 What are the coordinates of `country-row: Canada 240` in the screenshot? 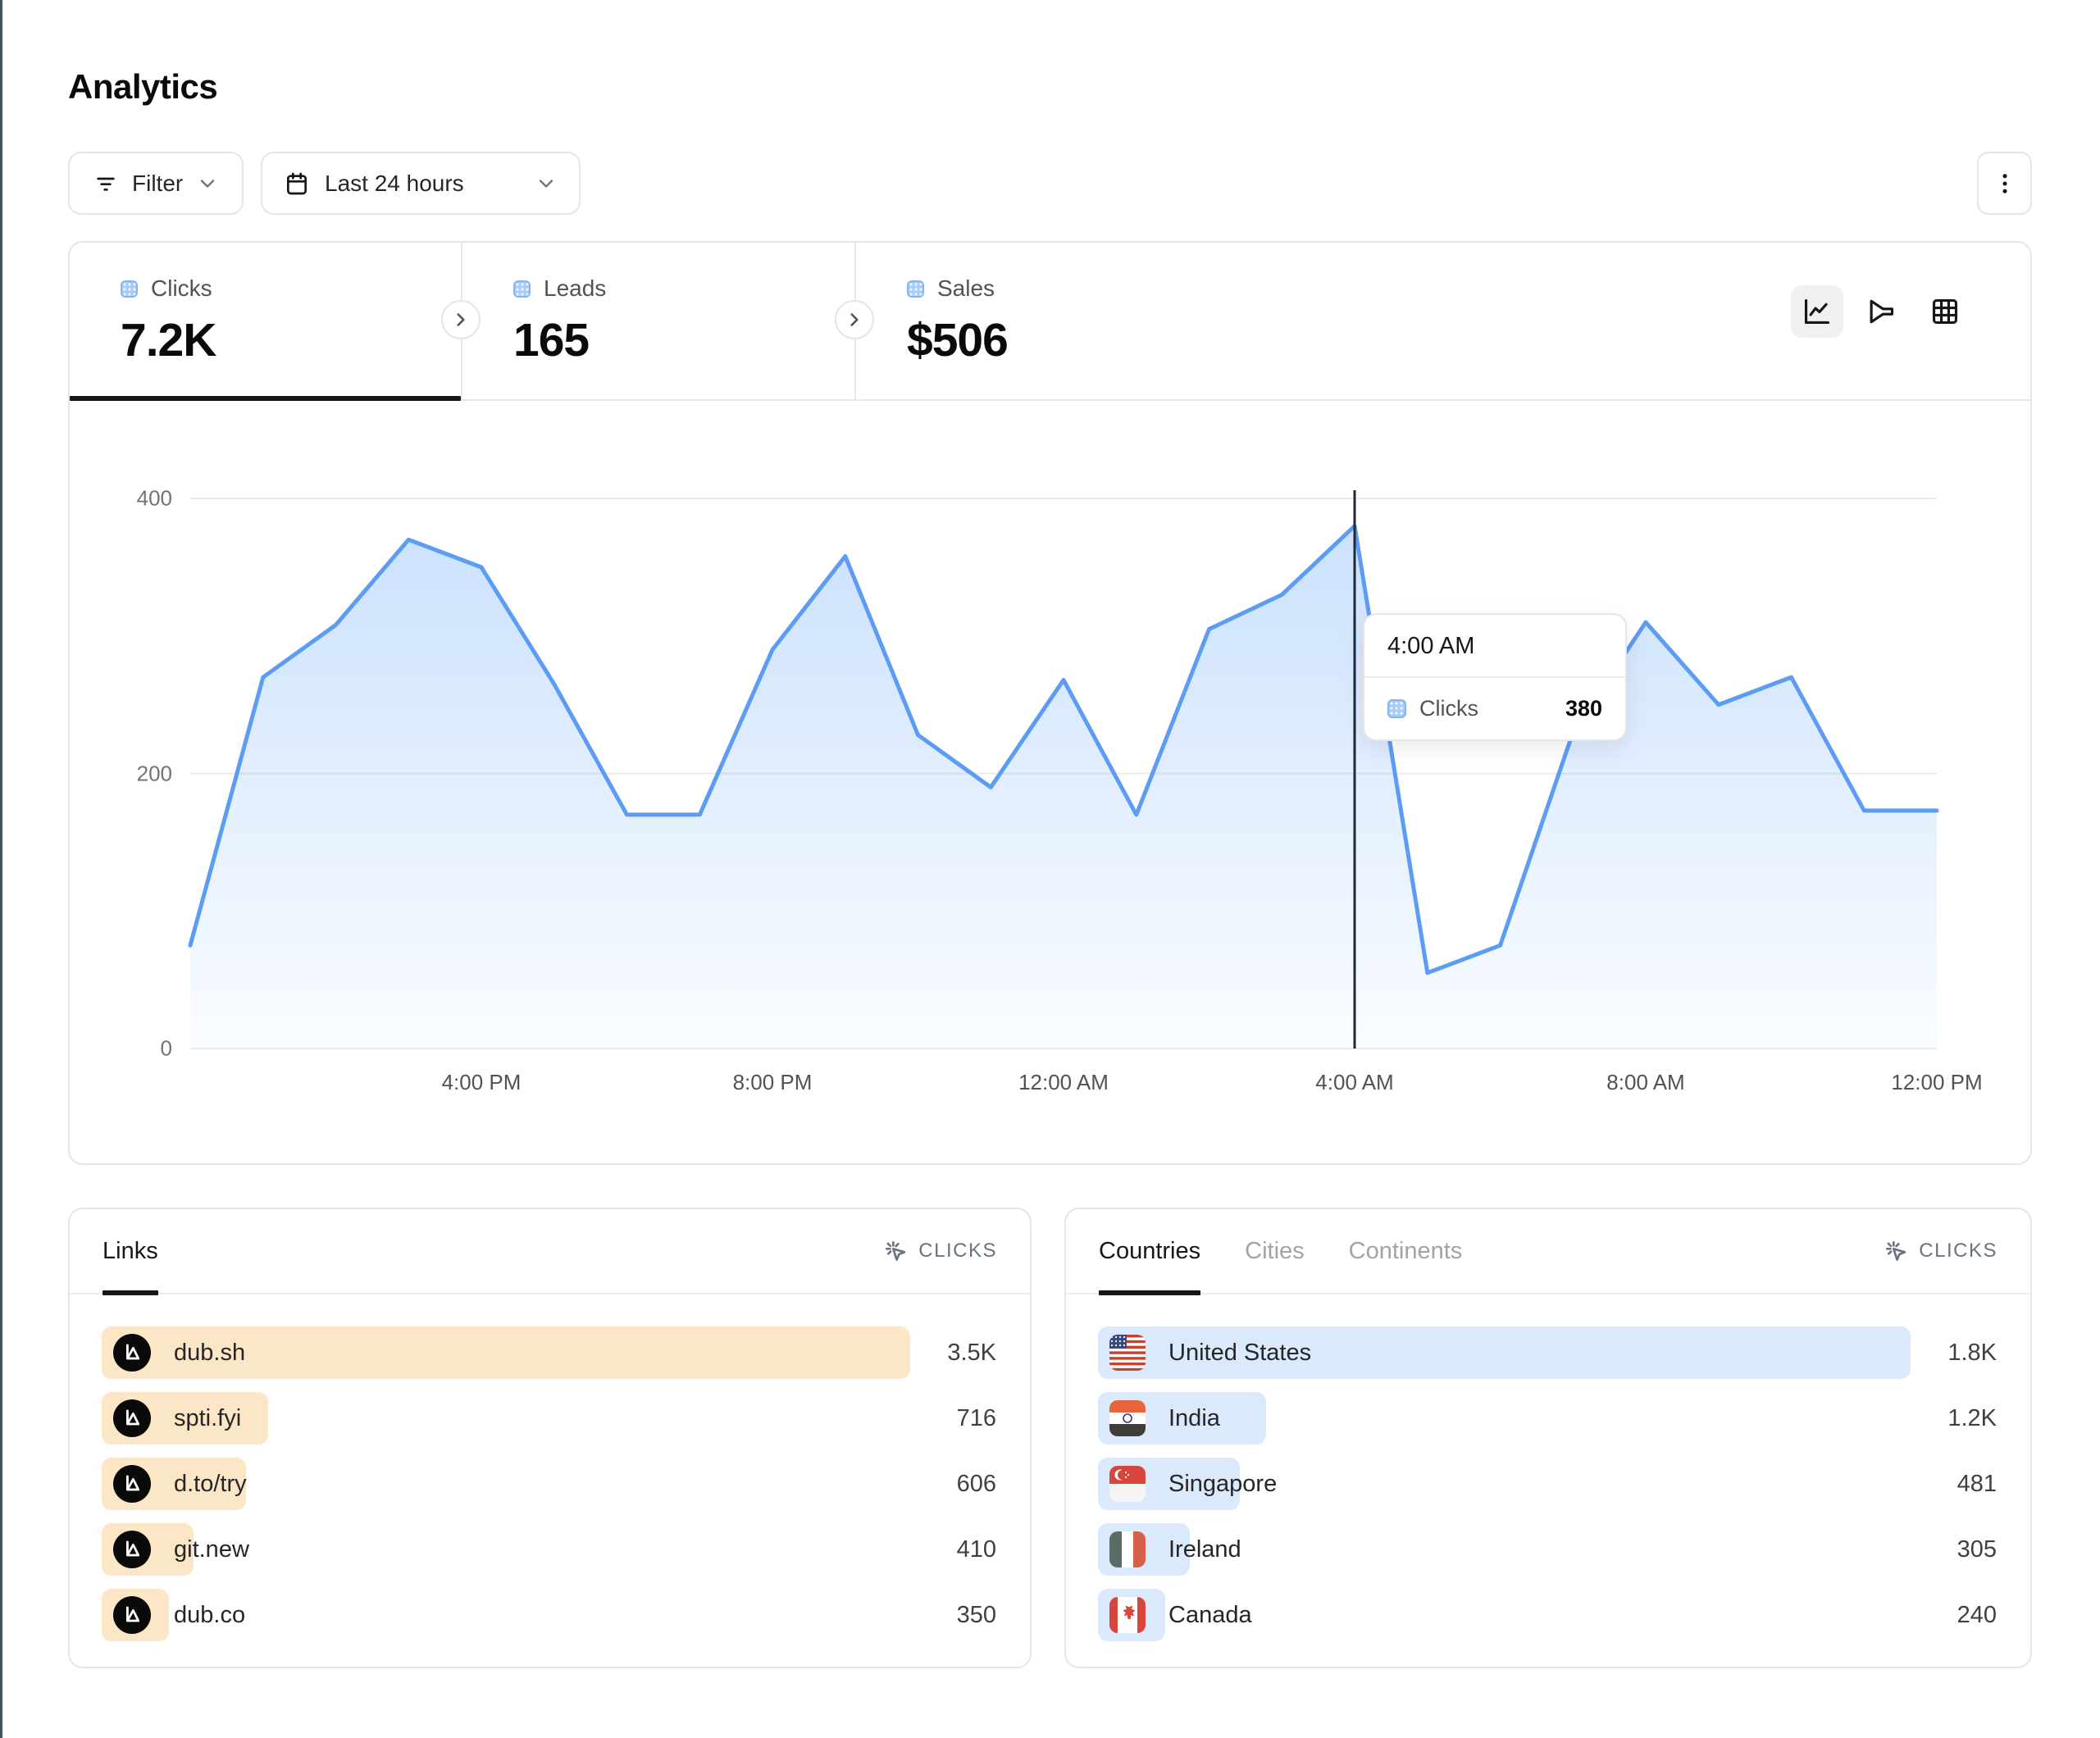 It's located at (1547, 1615).